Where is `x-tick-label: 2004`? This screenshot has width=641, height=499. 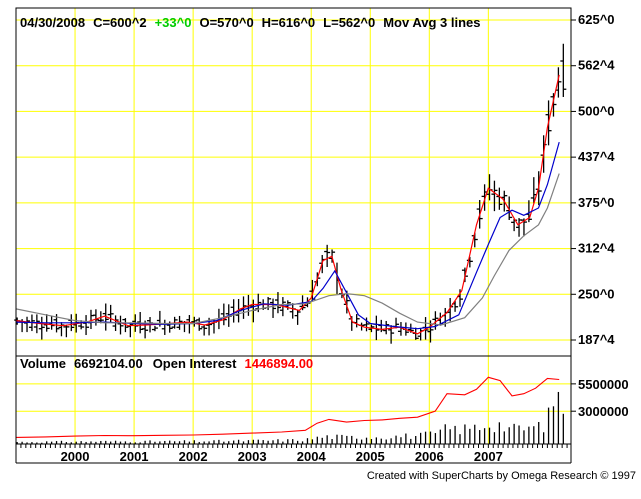
x-tick-label: 2004 is located at coordinates (312, 456).